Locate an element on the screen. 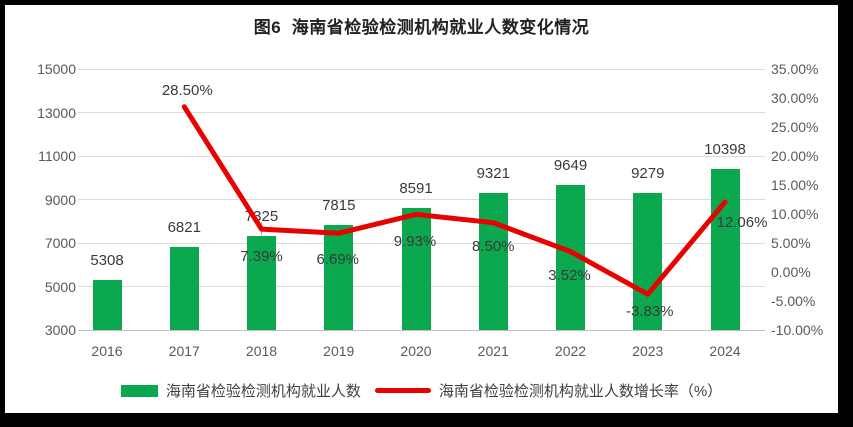 The width and height of the screenshot is (853, 427). right-axis-tick-15.00: 15.00% is located at coordinates (795, 185).